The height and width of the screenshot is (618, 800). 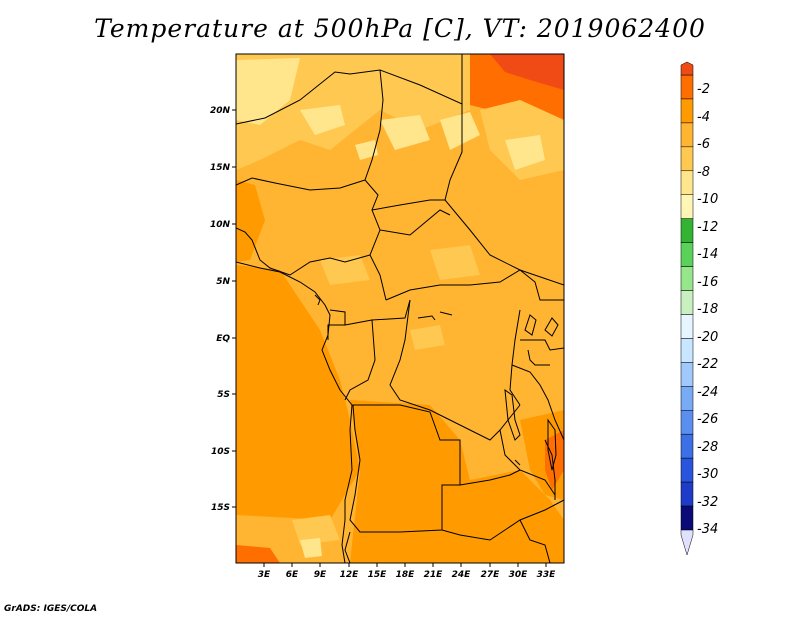 What do you see at coordinates (707, 447) in the screenshot?
I see `colorbar-label: -28` at bounding box center [707, 447].